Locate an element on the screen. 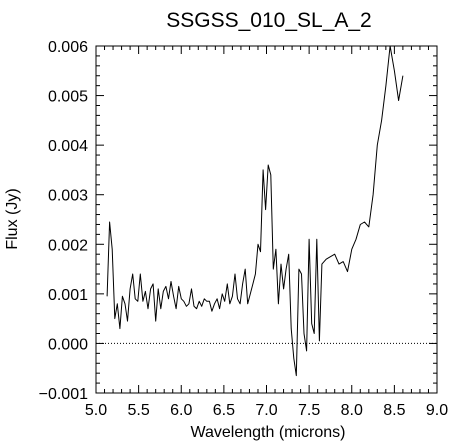 The width and height of the screenshot is (455, 447). y-tick-label: 0.003 is located at coordinates (68, 196).